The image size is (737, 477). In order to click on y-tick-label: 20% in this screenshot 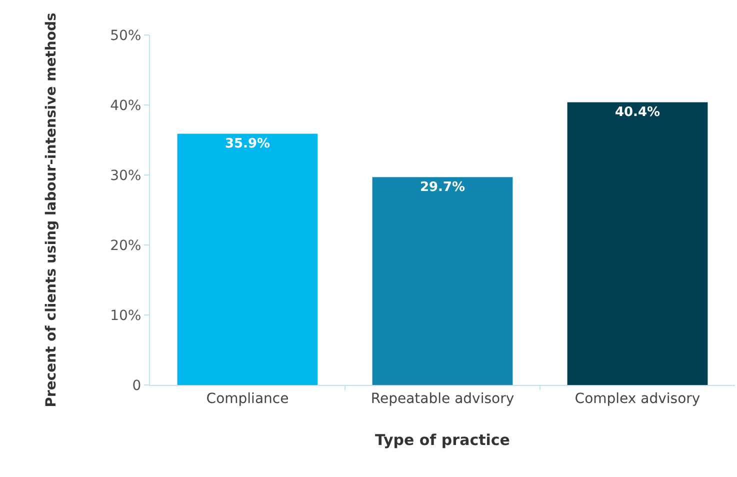, I will do `click(126, 246)`.